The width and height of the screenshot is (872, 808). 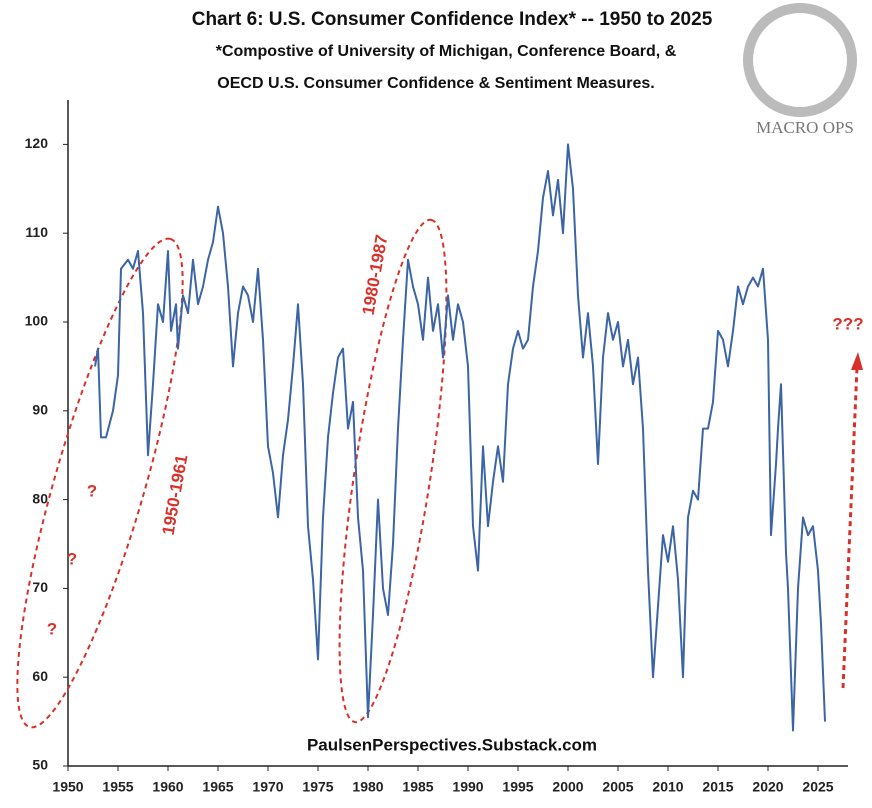 I want to click on x-tick-label: 1955, so click(x=117, y=787).